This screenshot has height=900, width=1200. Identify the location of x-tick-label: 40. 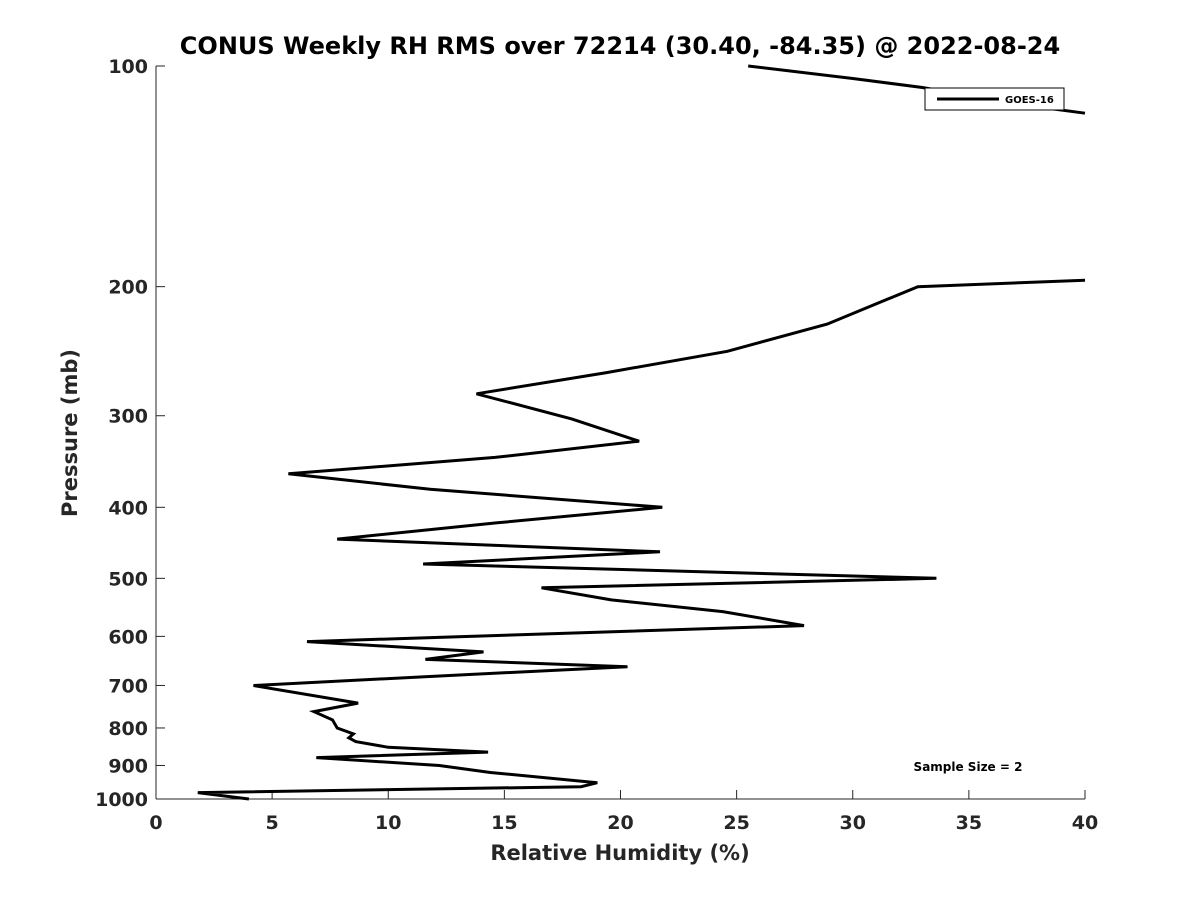
(1085, 823).